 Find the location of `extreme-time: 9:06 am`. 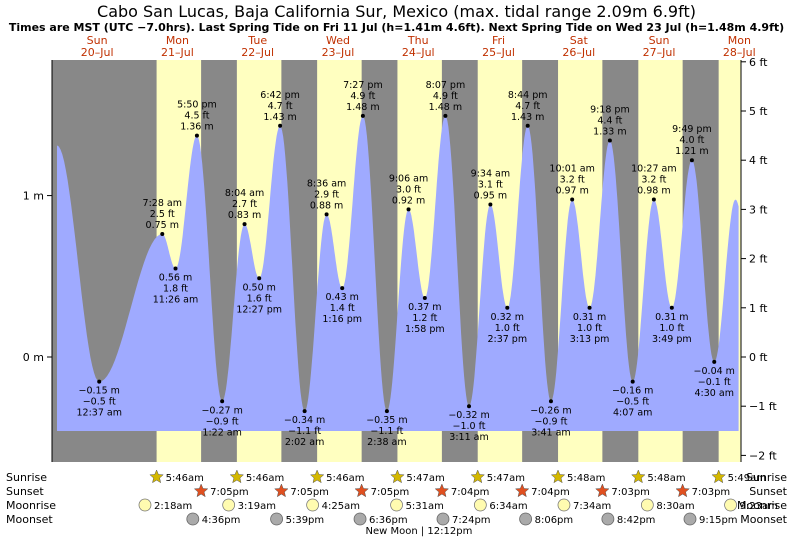

extreme-time: 9:06 am is located at coordinates (408, 178).